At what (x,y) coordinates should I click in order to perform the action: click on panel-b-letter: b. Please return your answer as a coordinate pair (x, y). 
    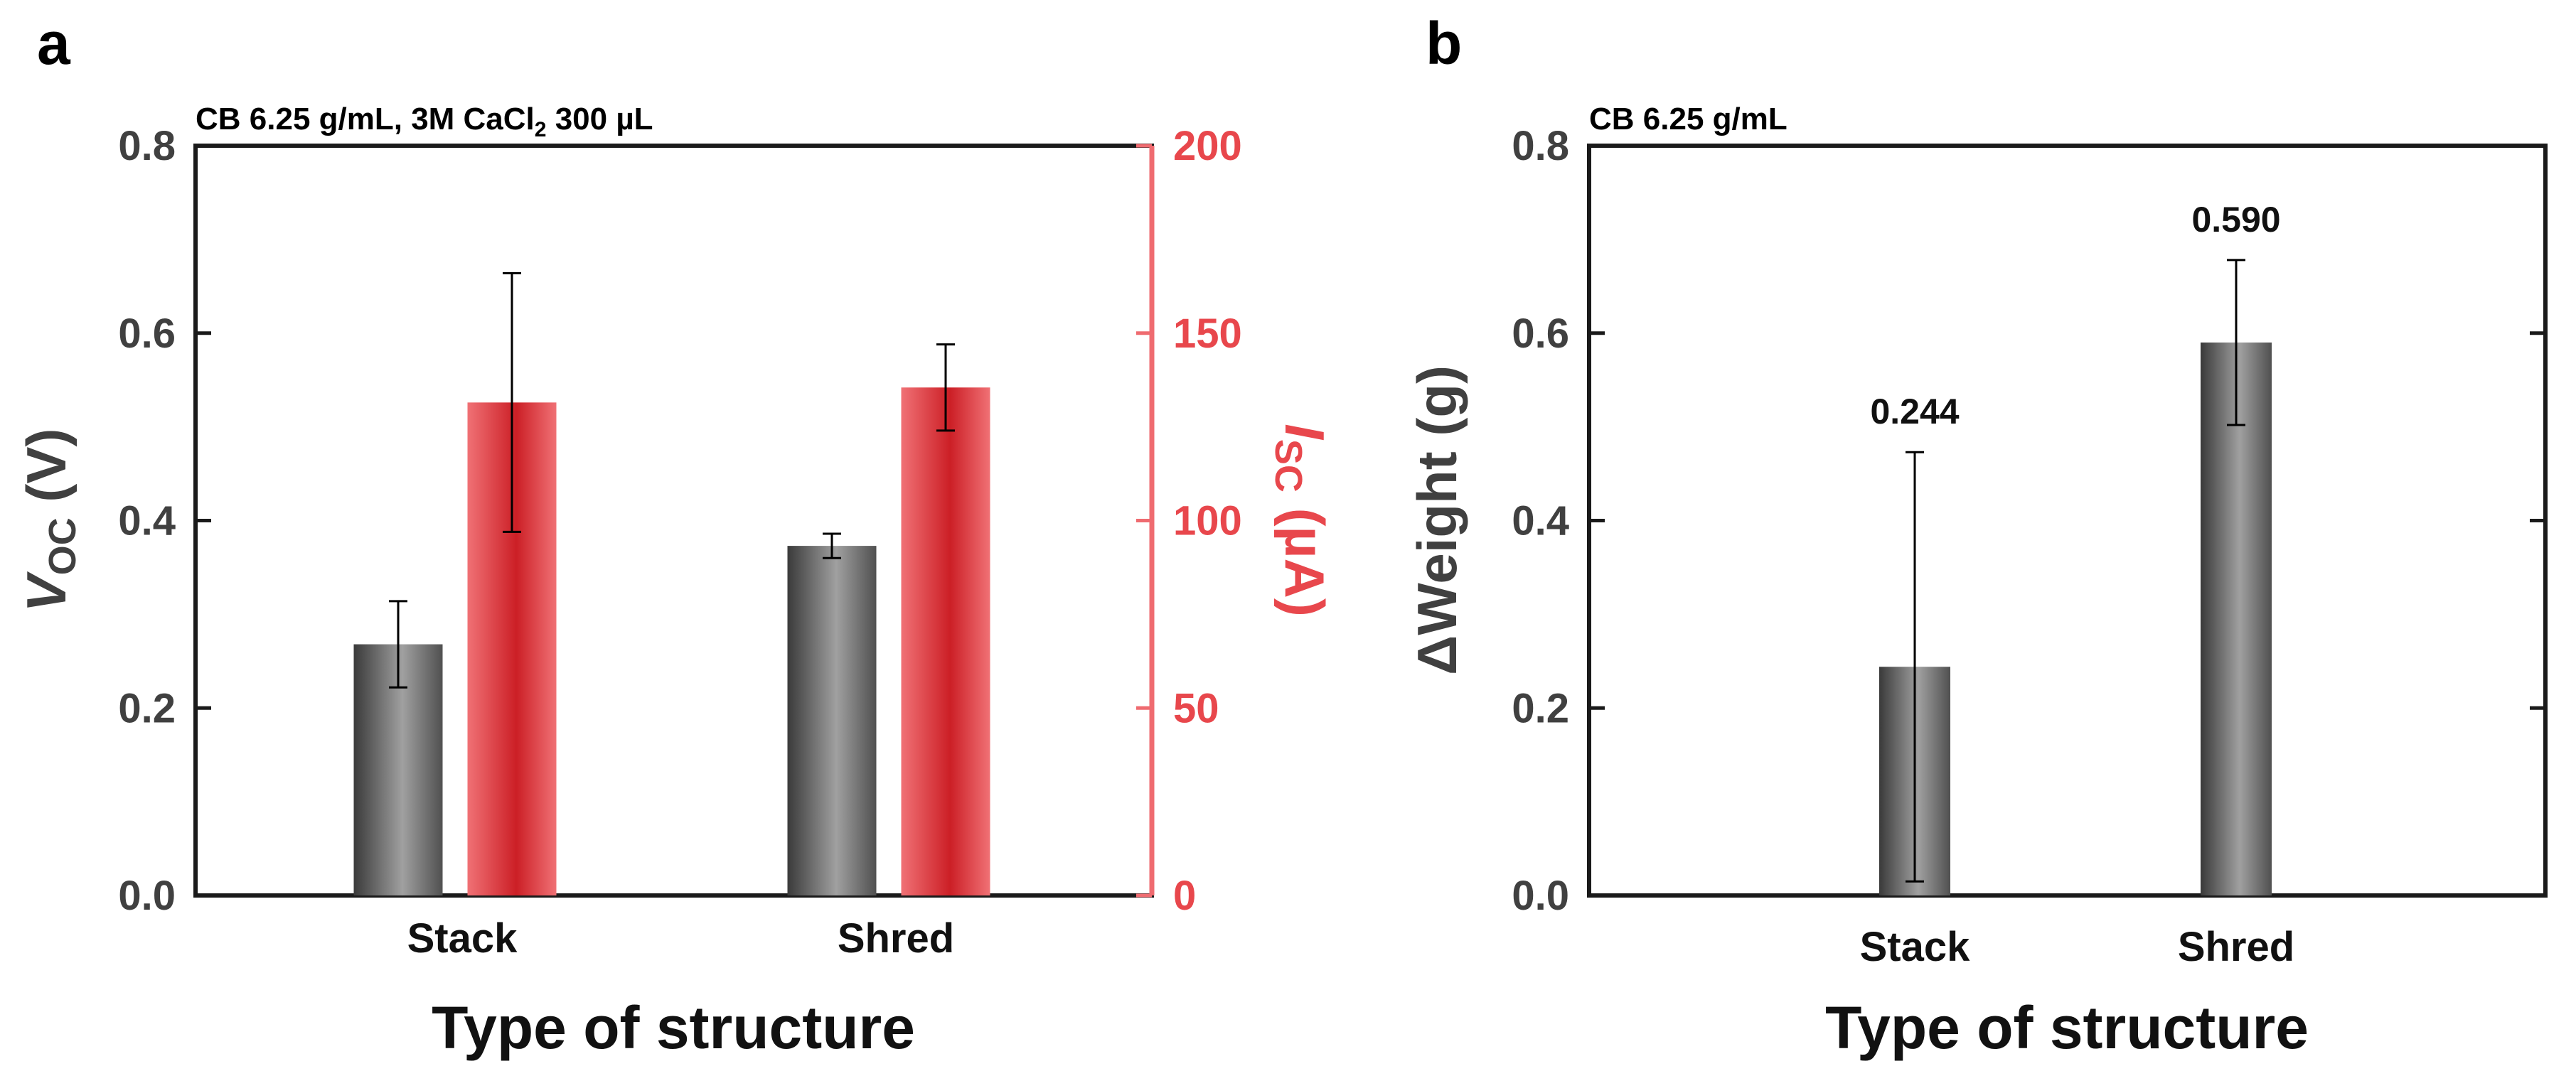
    Looking at the image, I should click on (1444, 44).